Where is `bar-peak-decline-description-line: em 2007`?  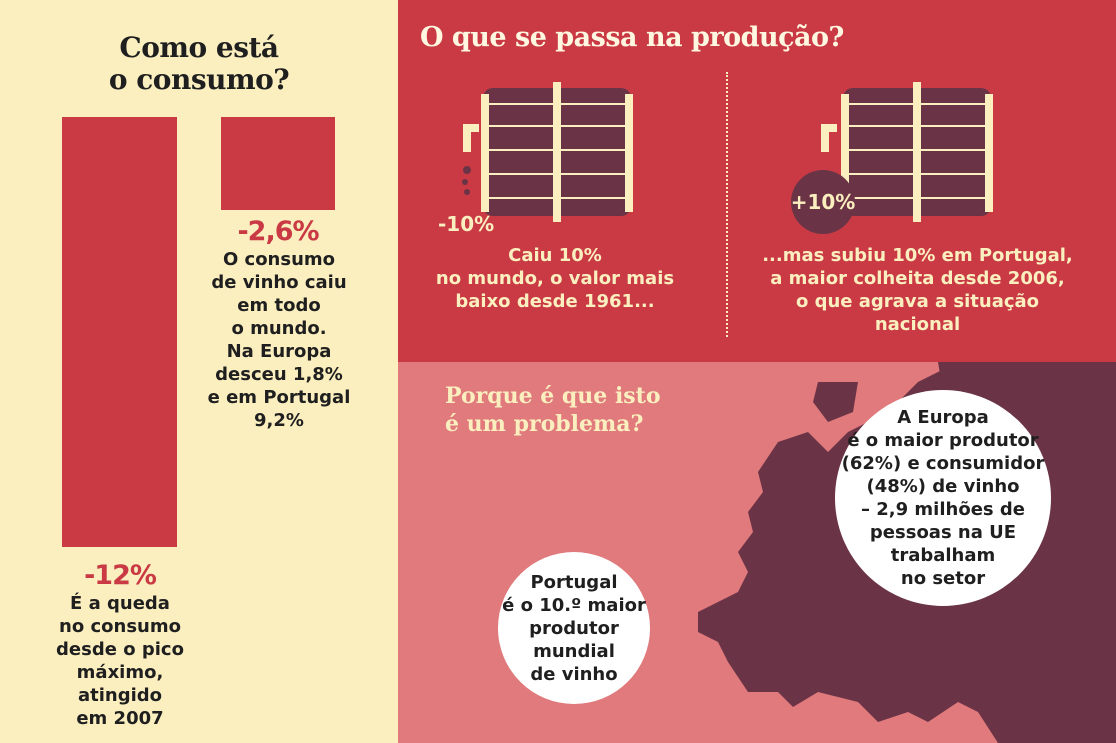 bar-peak-decline-description-line: em 2007 is located at coordinates (120, 718).